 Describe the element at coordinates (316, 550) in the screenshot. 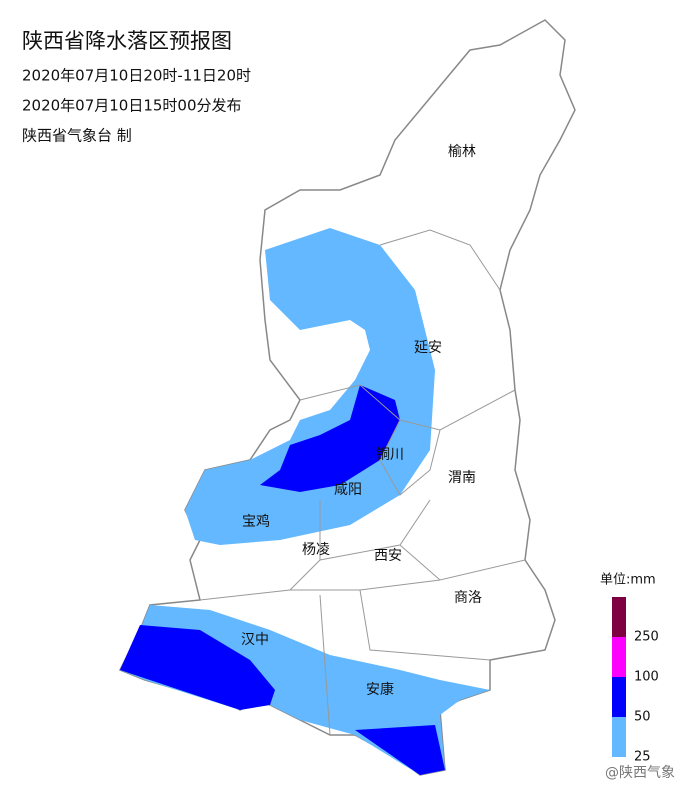

I see `city-label: 杨凌` at that location.